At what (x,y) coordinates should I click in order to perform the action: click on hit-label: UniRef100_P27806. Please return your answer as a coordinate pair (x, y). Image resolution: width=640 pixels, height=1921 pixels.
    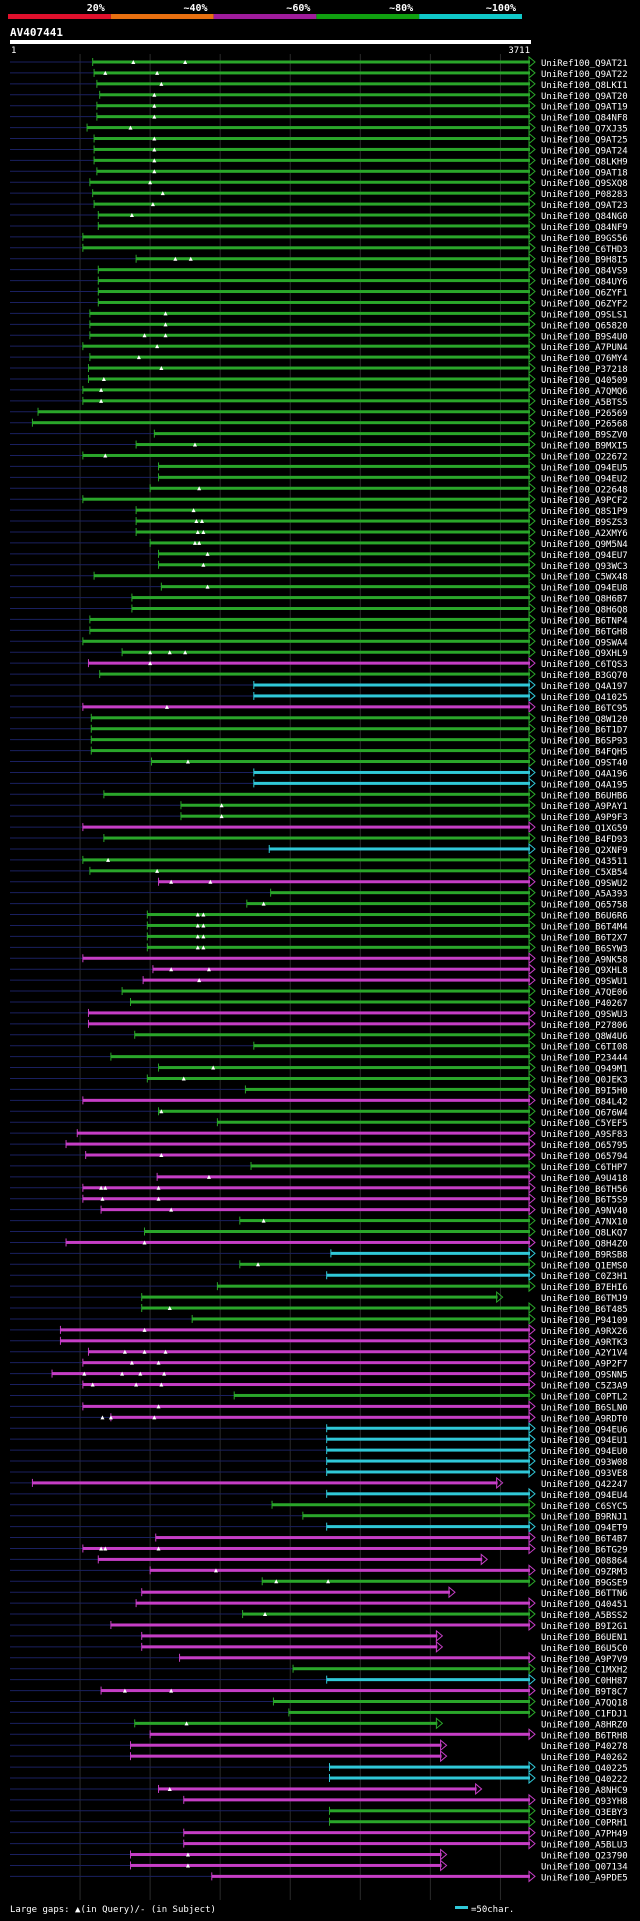
    Looking at the image, I should click on (584, 1026).